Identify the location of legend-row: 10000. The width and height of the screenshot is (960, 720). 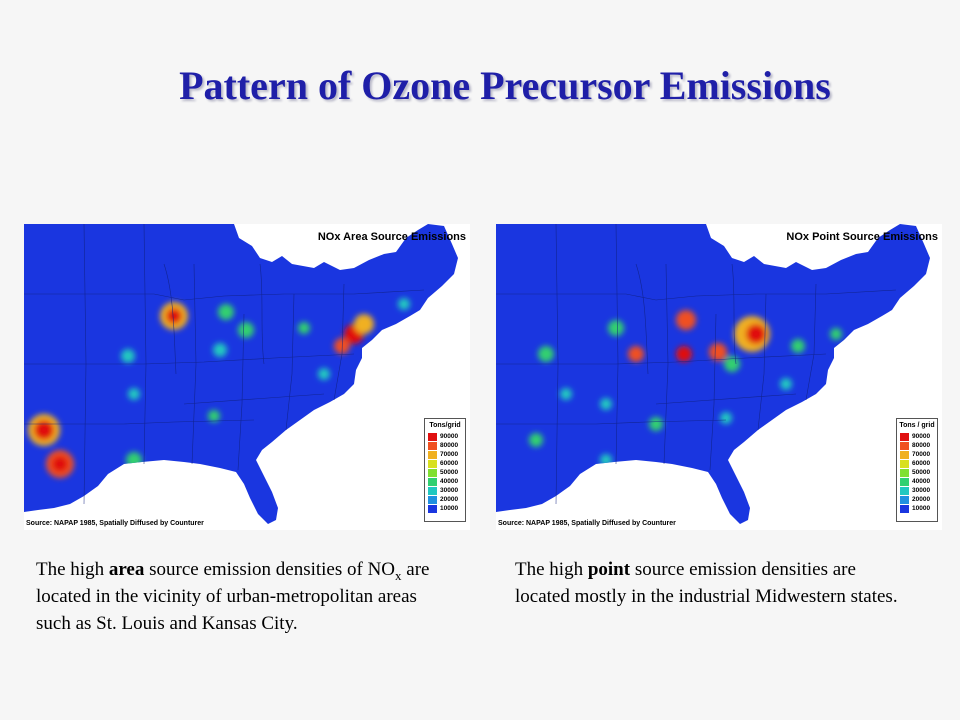
(917, 508).